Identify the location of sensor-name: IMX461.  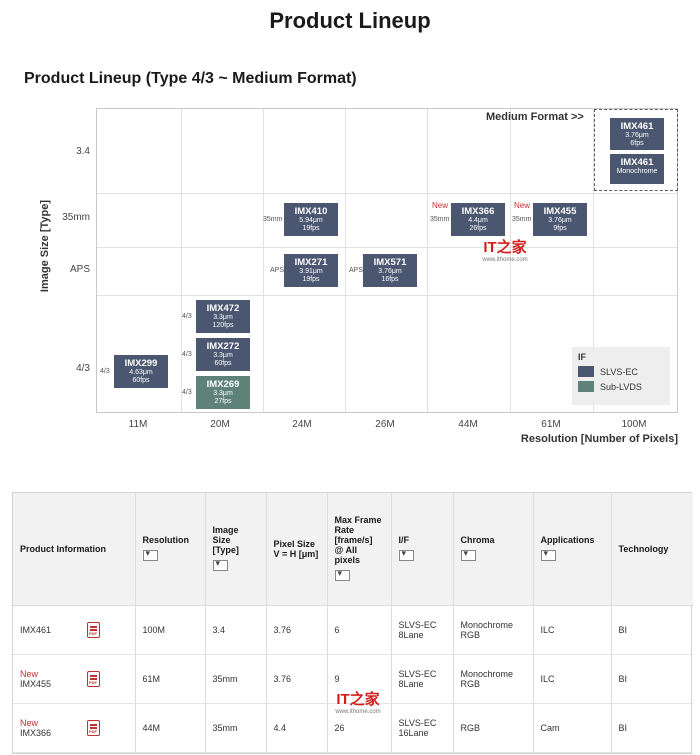
(637, 162).